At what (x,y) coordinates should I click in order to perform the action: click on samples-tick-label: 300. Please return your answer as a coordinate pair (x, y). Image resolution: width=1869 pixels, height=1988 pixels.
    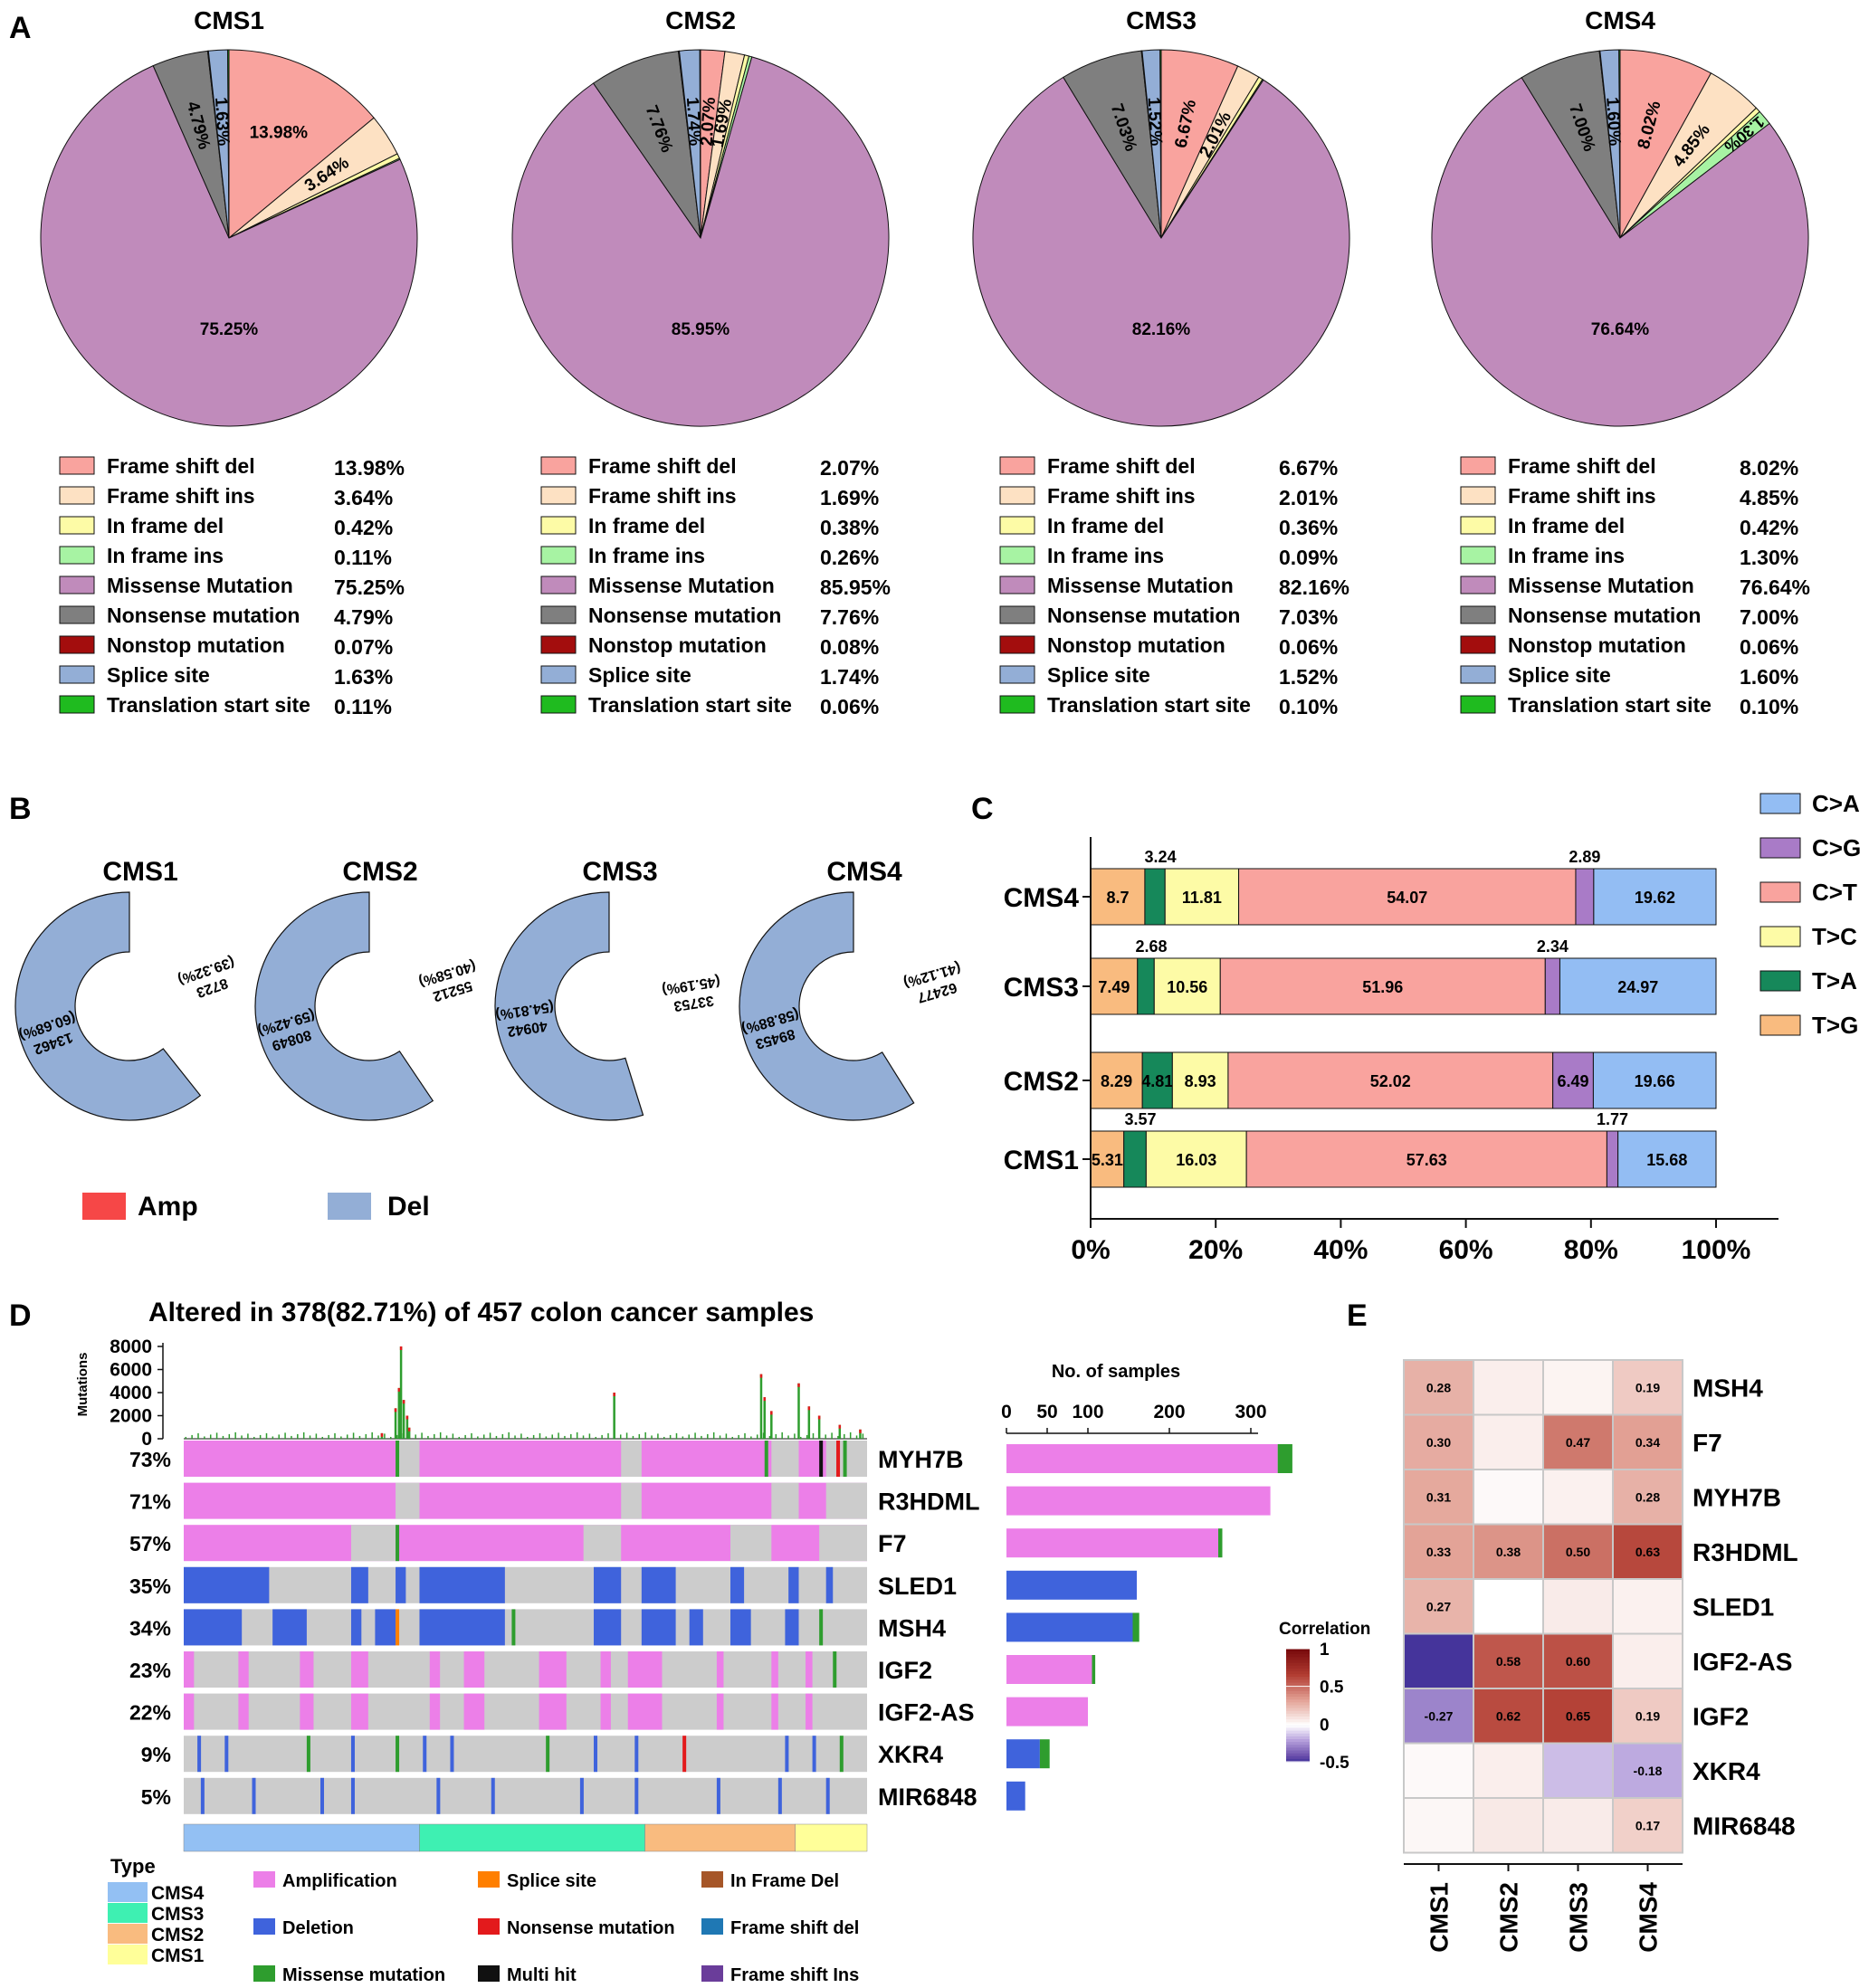
    Looking at the image, I should click on (1250, 1412).